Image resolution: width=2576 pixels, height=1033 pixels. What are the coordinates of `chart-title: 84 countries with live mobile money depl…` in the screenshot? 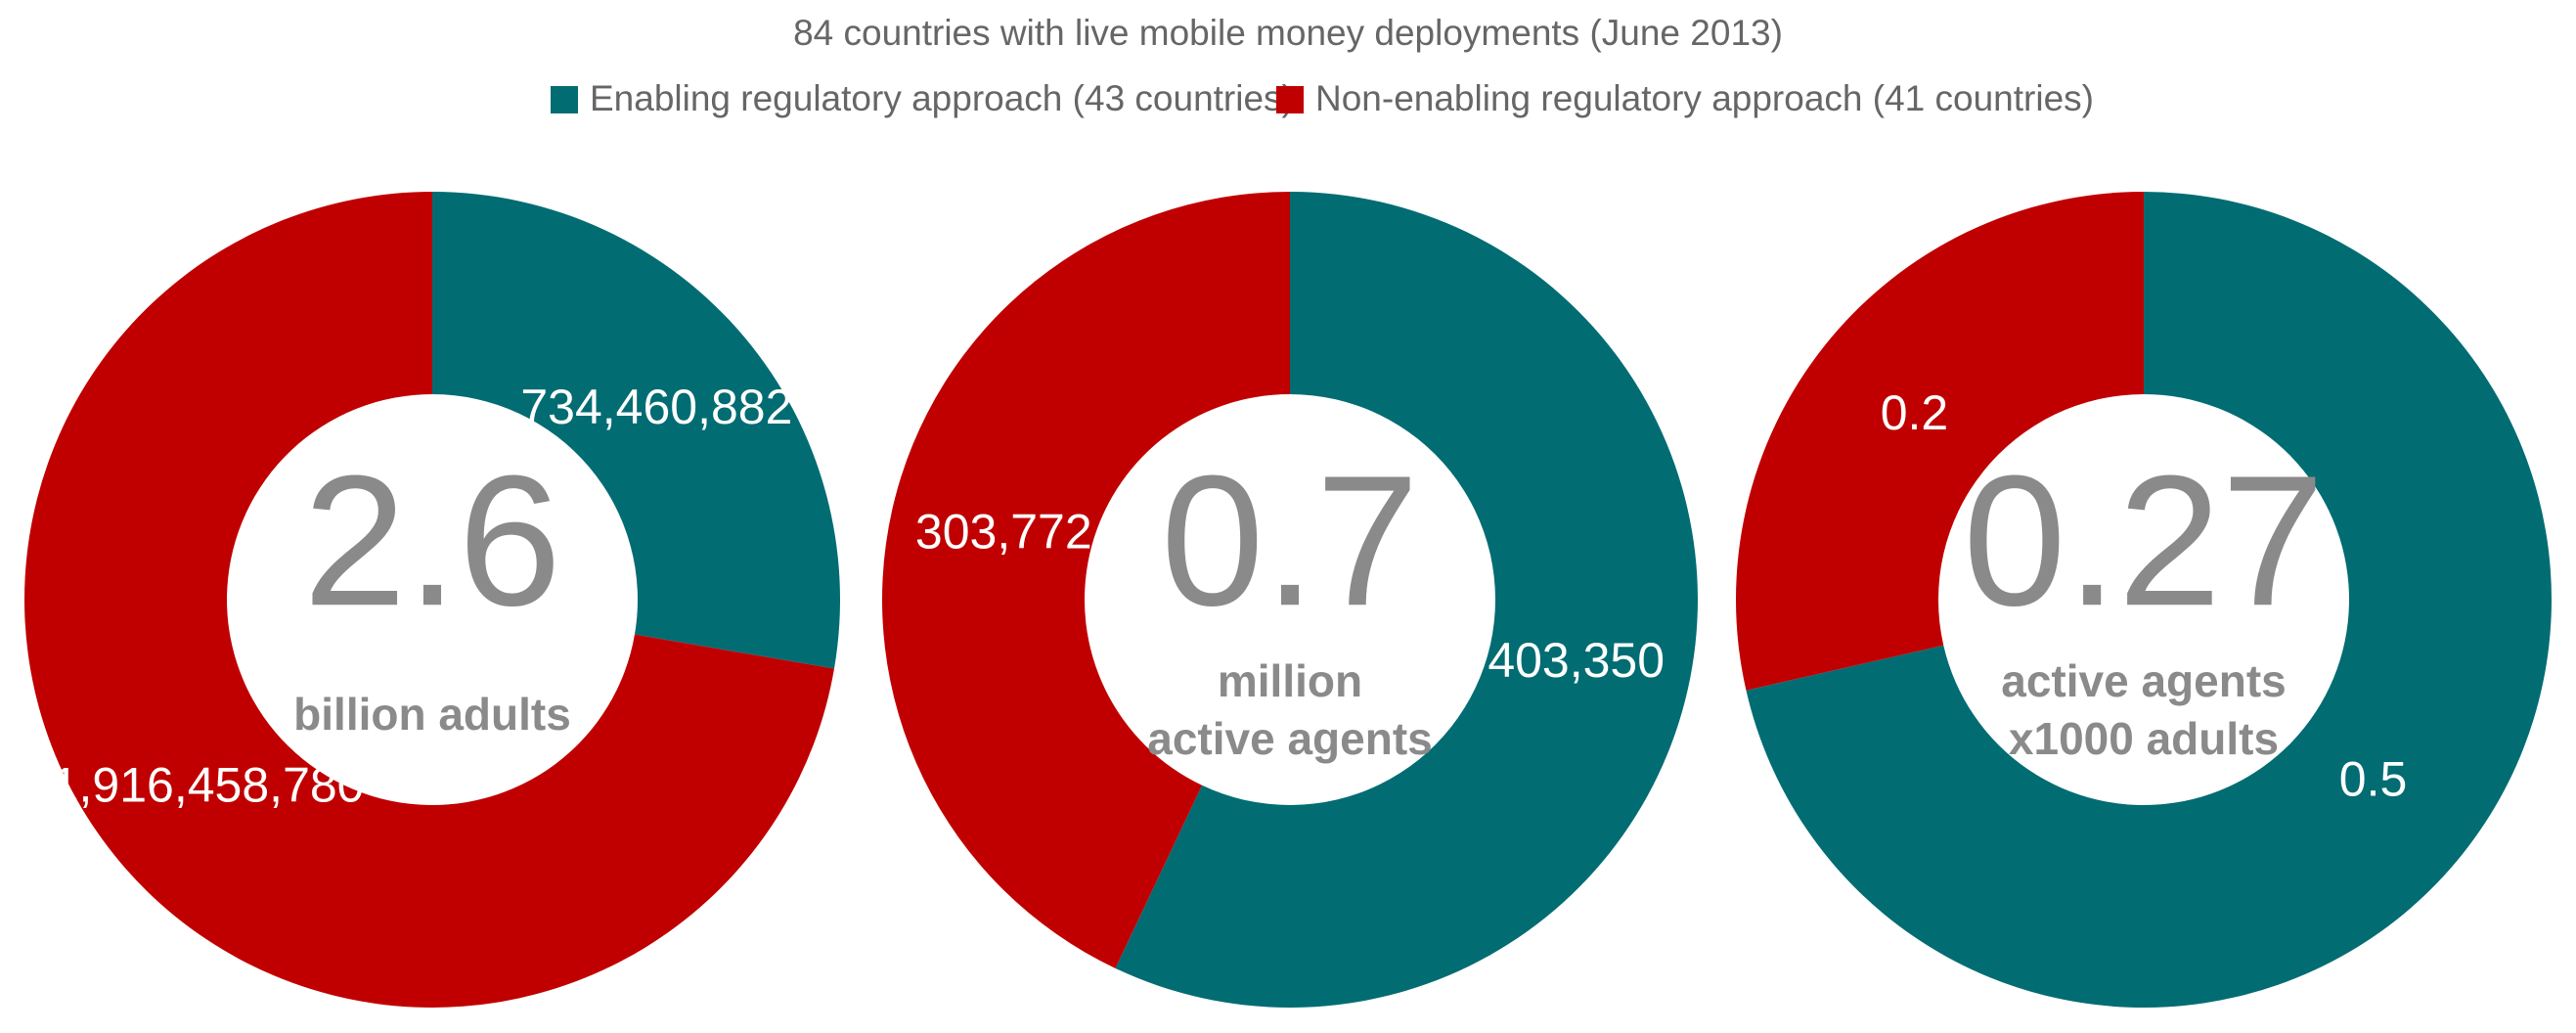 It's located at (1288, 33).